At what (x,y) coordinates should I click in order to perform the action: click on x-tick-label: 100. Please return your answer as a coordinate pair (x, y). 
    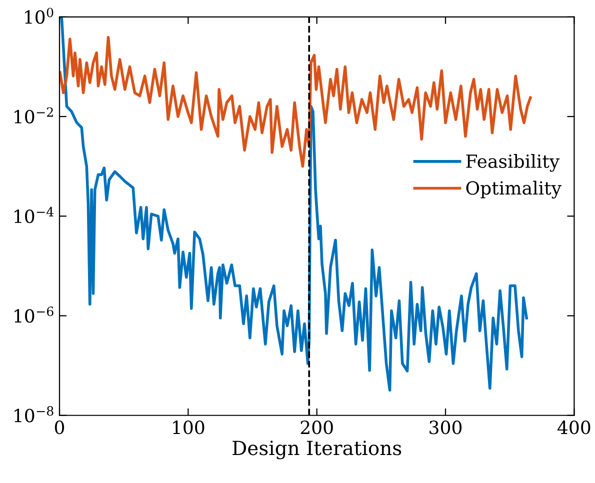
    Looking at the image, I should click on (188, 427).